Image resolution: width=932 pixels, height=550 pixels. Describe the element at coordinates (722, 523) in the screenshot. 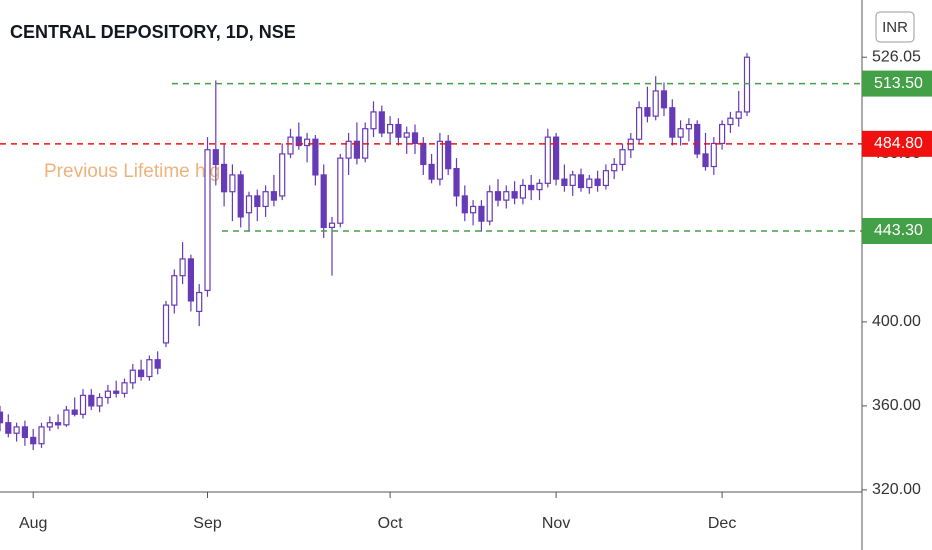

I see `x-tick-label: Dec` at that location.